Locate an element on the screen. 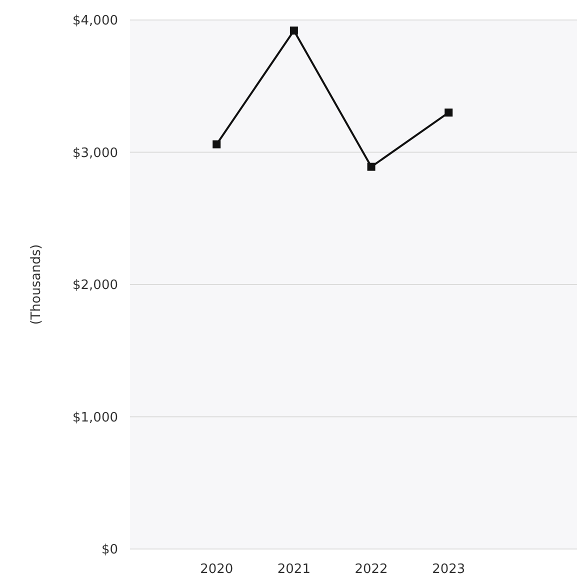 Image resolution: width=577 pixels, height=584 pixels. x-tick-label: 2022 is located at coordinates (371, 569).